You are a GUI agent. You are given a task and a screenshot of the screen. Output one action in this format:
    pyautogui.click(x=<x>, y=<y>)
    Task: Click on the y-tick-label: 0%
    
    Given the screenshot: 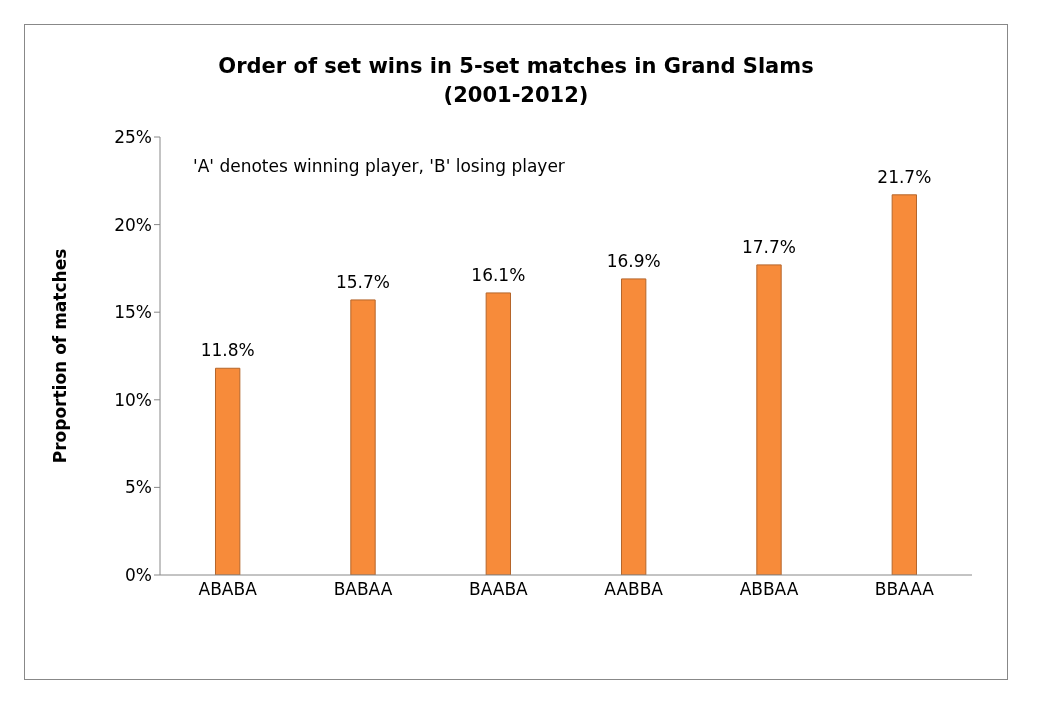 What is the action you would take?
    pyautogui.click(x=138, y=575)
    